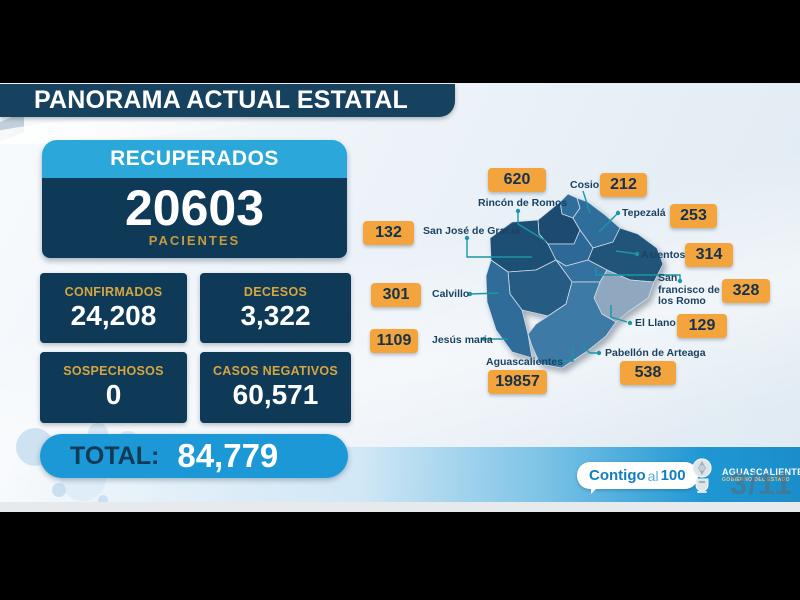 The height and width of the screenshot is (600, 800). Describe the element at coordinates (523, 203) in the screenshot. I see `label-rincon-de-romos: Rincón de Romos` at that location.